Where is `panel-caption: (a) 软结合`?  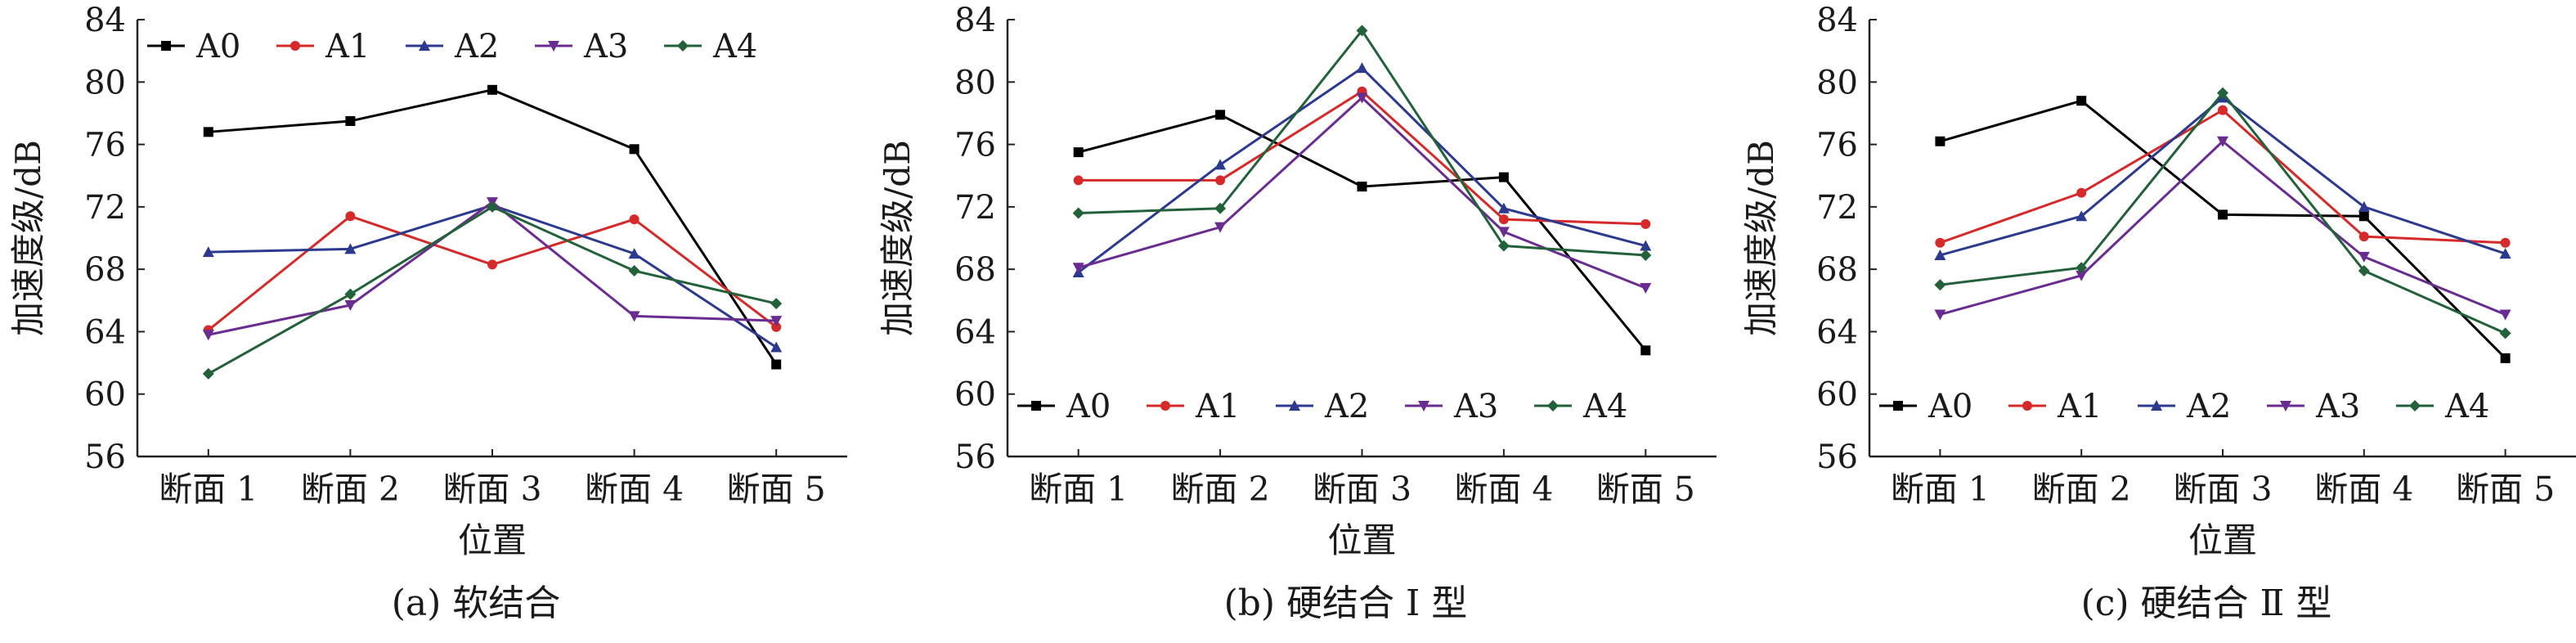
panel-caption: (a) 软结合 is located at coordinates (477, 603).